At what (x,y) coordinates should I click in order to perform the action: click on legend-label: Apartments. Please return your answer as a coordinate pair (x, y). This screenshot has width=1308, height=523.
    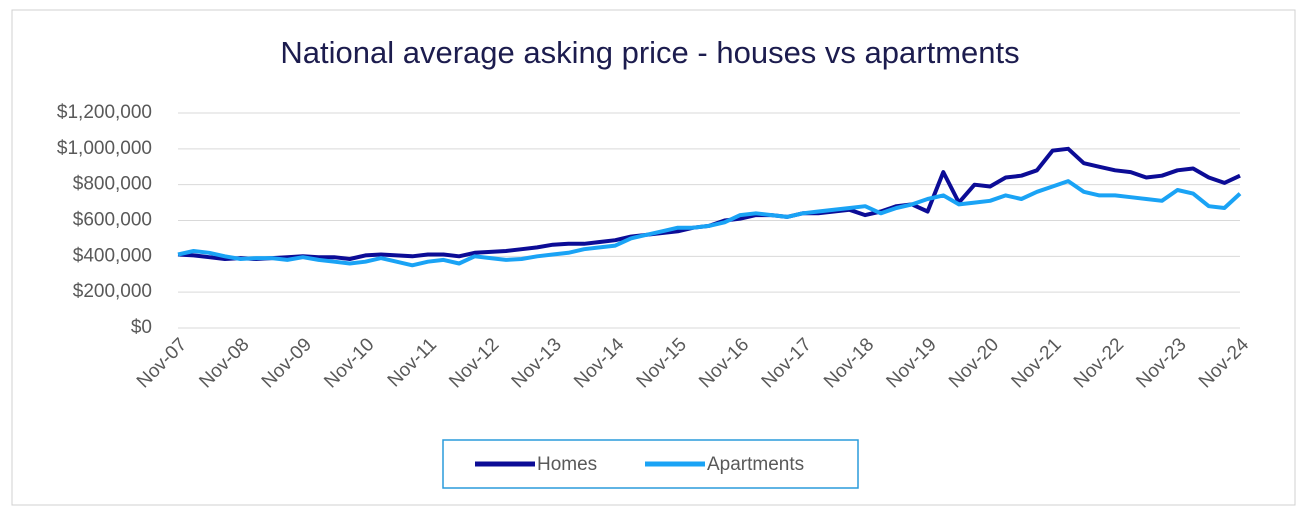
    Looking at the image, I should click on (755, 464).